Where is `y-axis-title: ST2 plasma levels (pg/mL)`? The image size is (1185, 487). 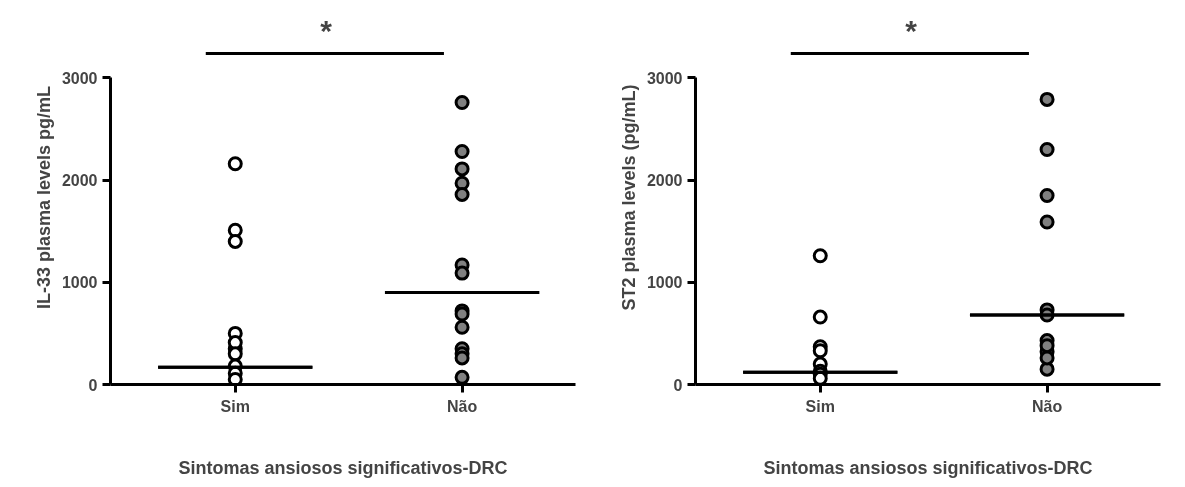 y-axis-title: ST2 plasma levels (pg/mL) is located at coordinates (628, 197).